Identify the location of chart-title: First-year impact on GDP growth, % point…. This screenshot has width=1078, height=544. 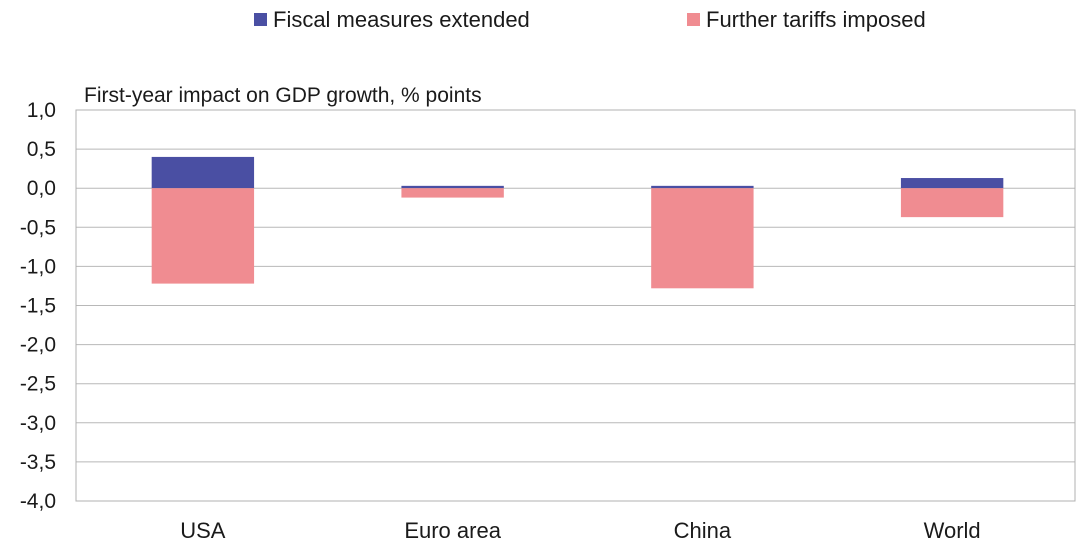
(283, 95).